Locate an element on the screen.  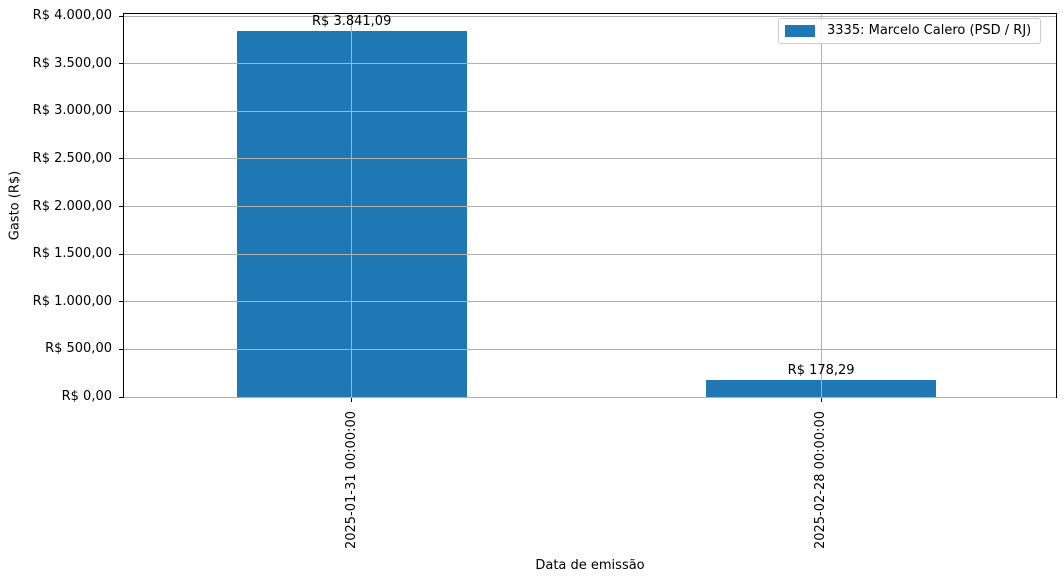
y-tick-label: R$ 4.000,00 is located at coordinates (72, 16).